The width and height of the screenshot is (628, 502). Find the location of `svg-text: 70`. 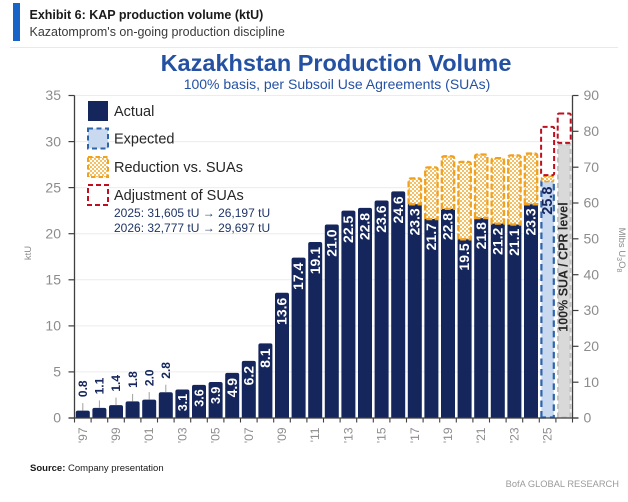

svg-text: 70 is located at coordinates (592, 167).